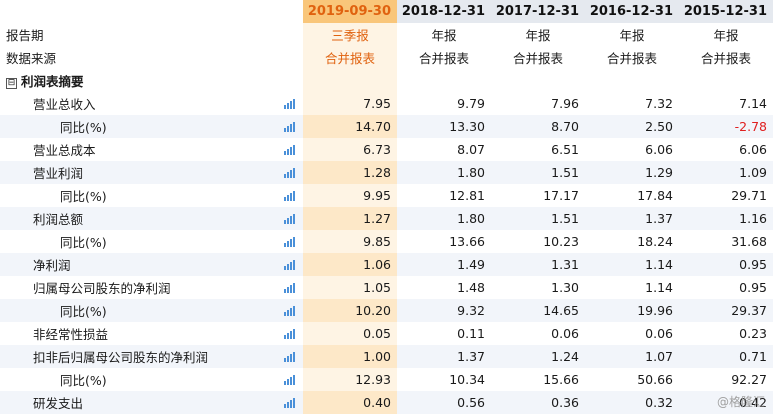  I want to click on cell-value: 14.65, so click(538, 310).